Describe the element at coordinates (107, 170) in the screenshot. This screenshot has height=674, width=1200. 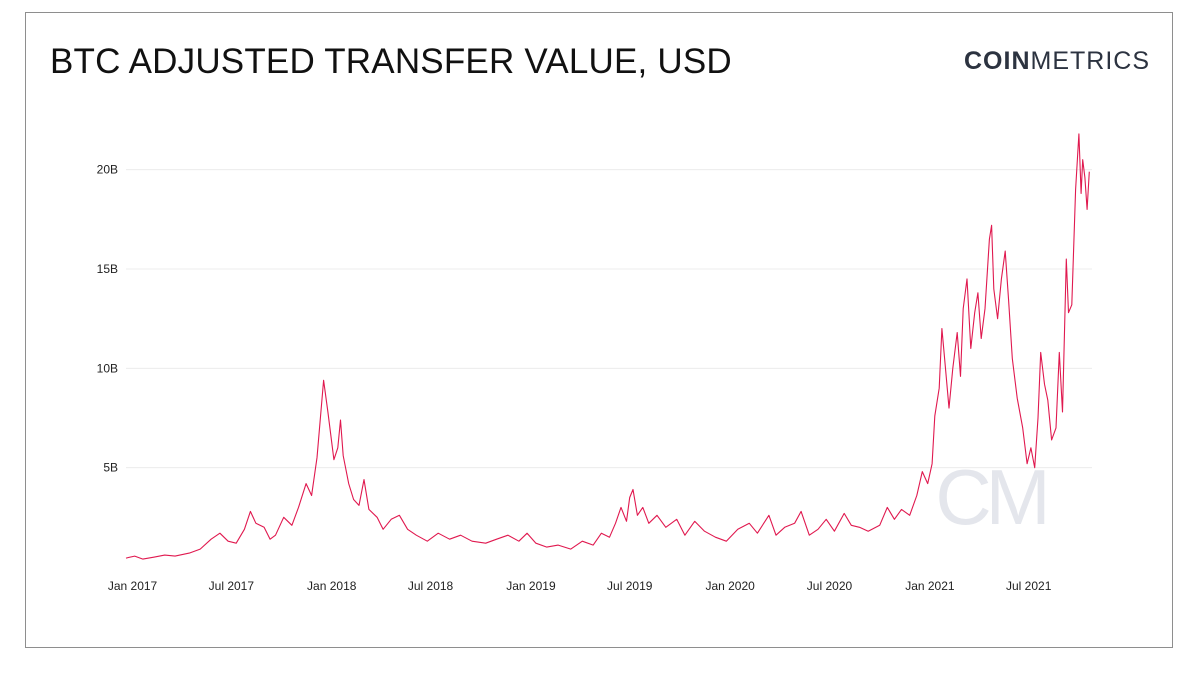
I see `y-tick-label: 20B` at that location.